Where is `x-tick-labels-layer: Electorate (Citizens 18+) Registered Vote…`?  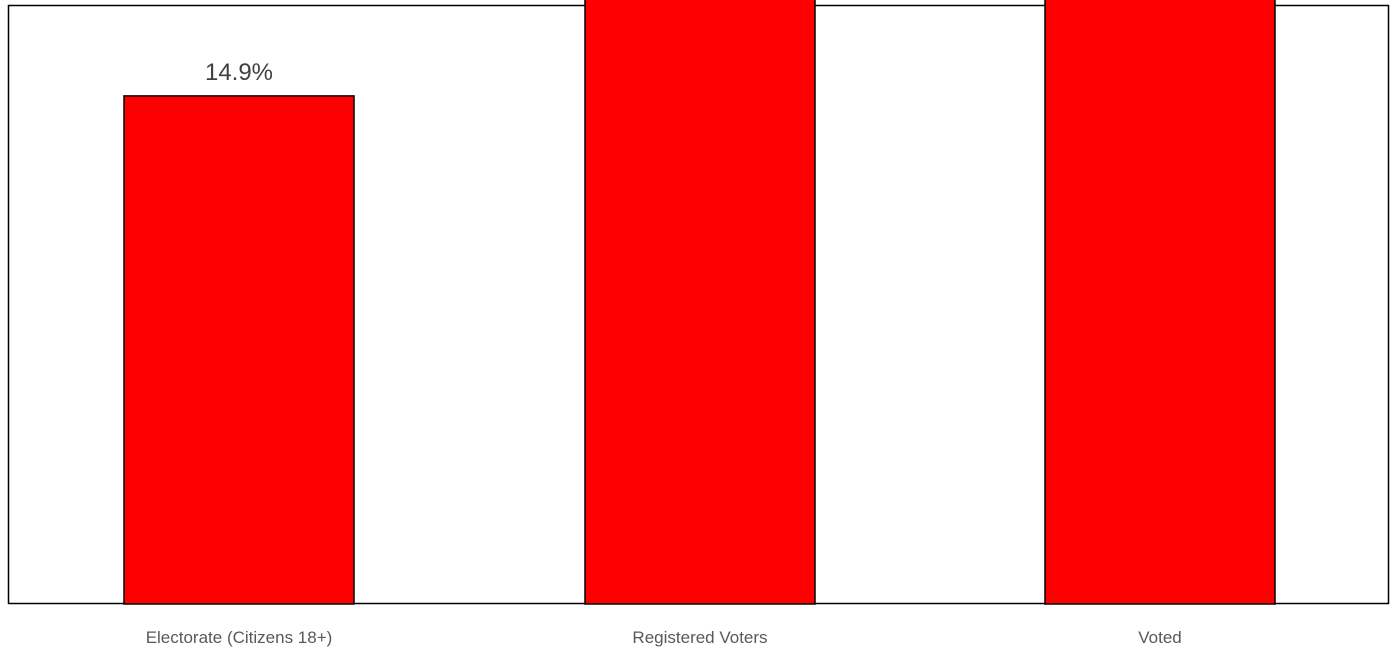
x-tick-labels-layer: Electorate (Citizens 18+) Registered Vote… is located at coordinates (664, 637).